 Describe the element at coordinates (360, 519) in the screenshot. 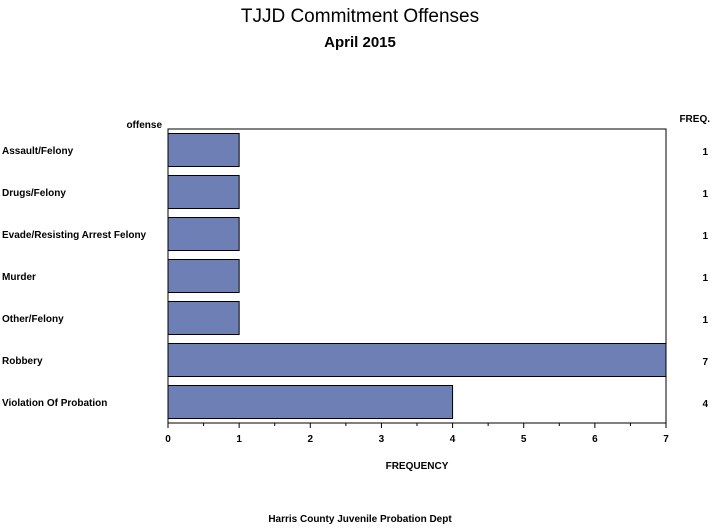

I see `footnote: Harris County Juvenile Probation Dept` at that location.